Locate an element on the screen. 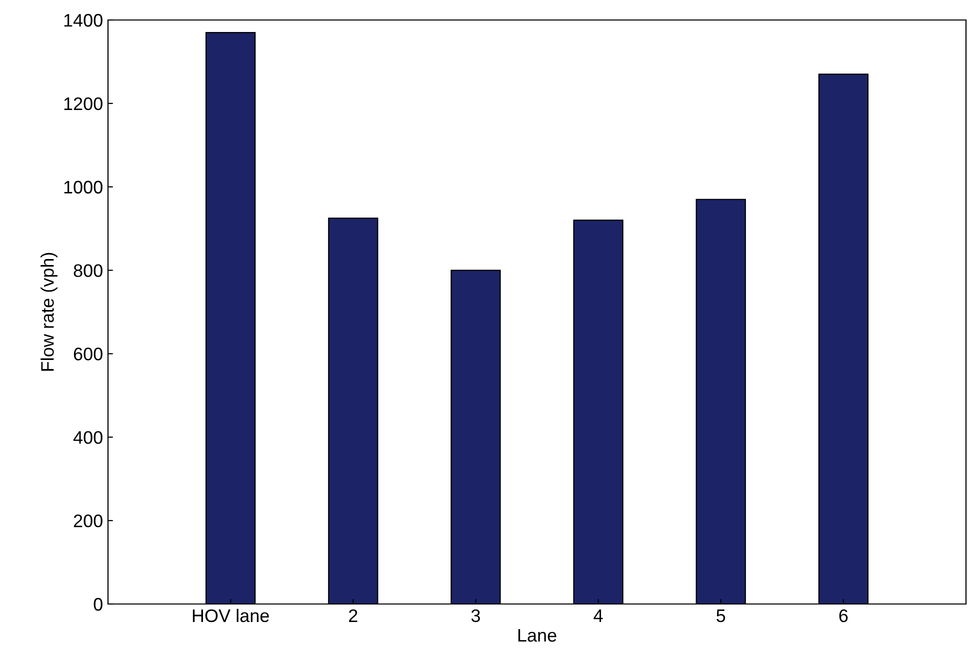  y-tick-label: 400 is located at coordinates (87, 437).